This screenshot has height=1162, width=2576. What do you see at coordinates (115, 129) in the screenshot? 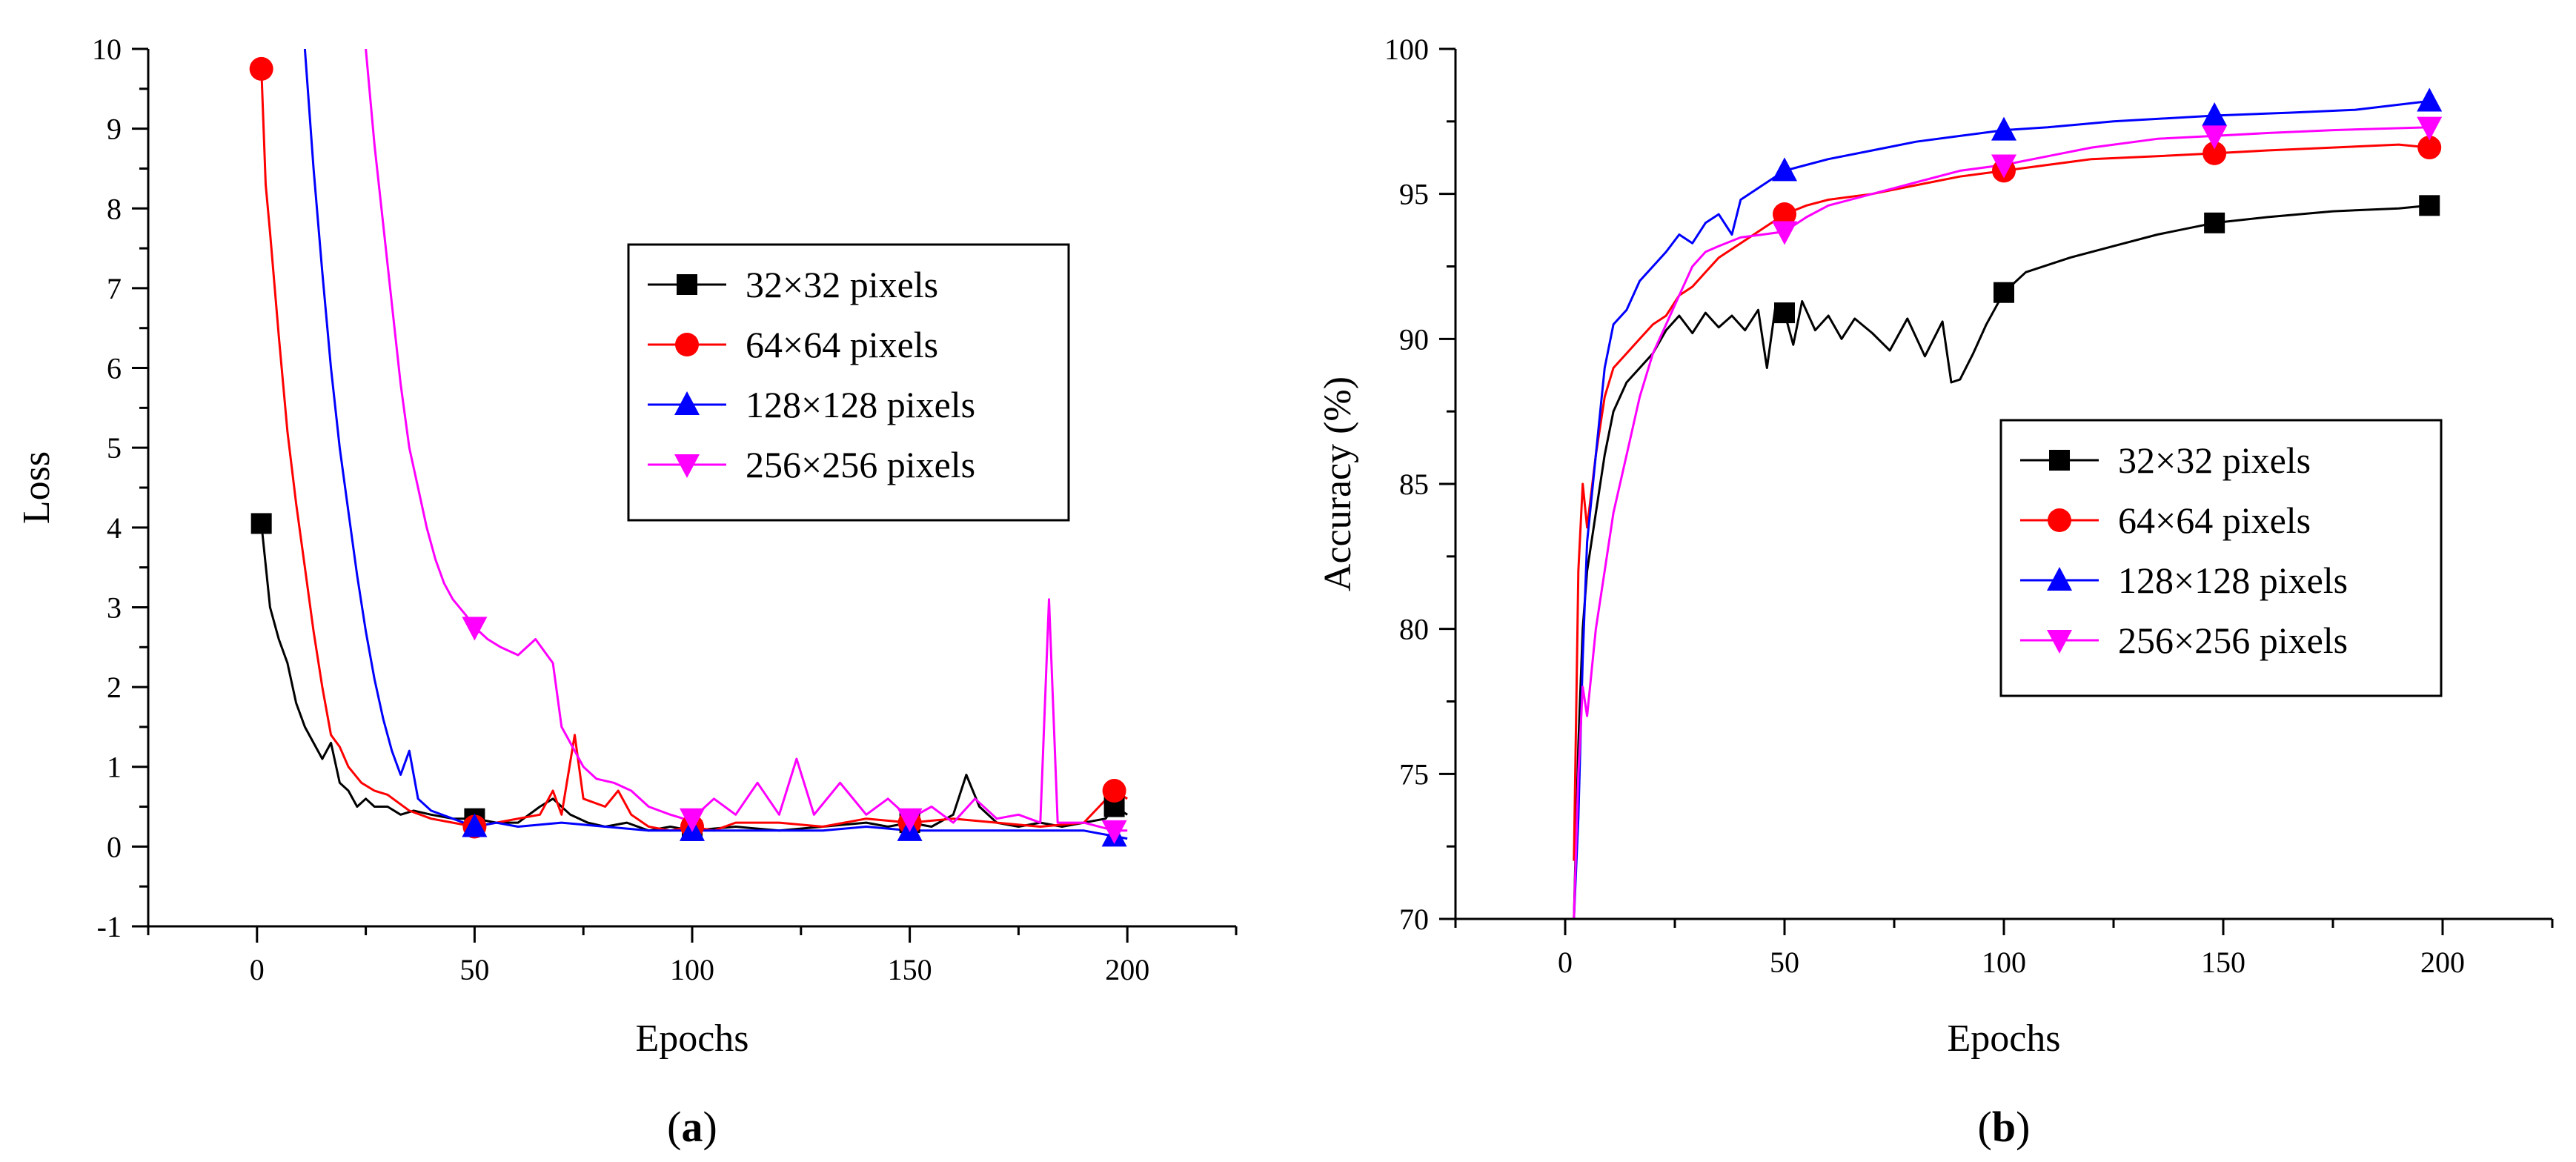
I see `y-tick-label: 9` at bounding box center [115, 129].